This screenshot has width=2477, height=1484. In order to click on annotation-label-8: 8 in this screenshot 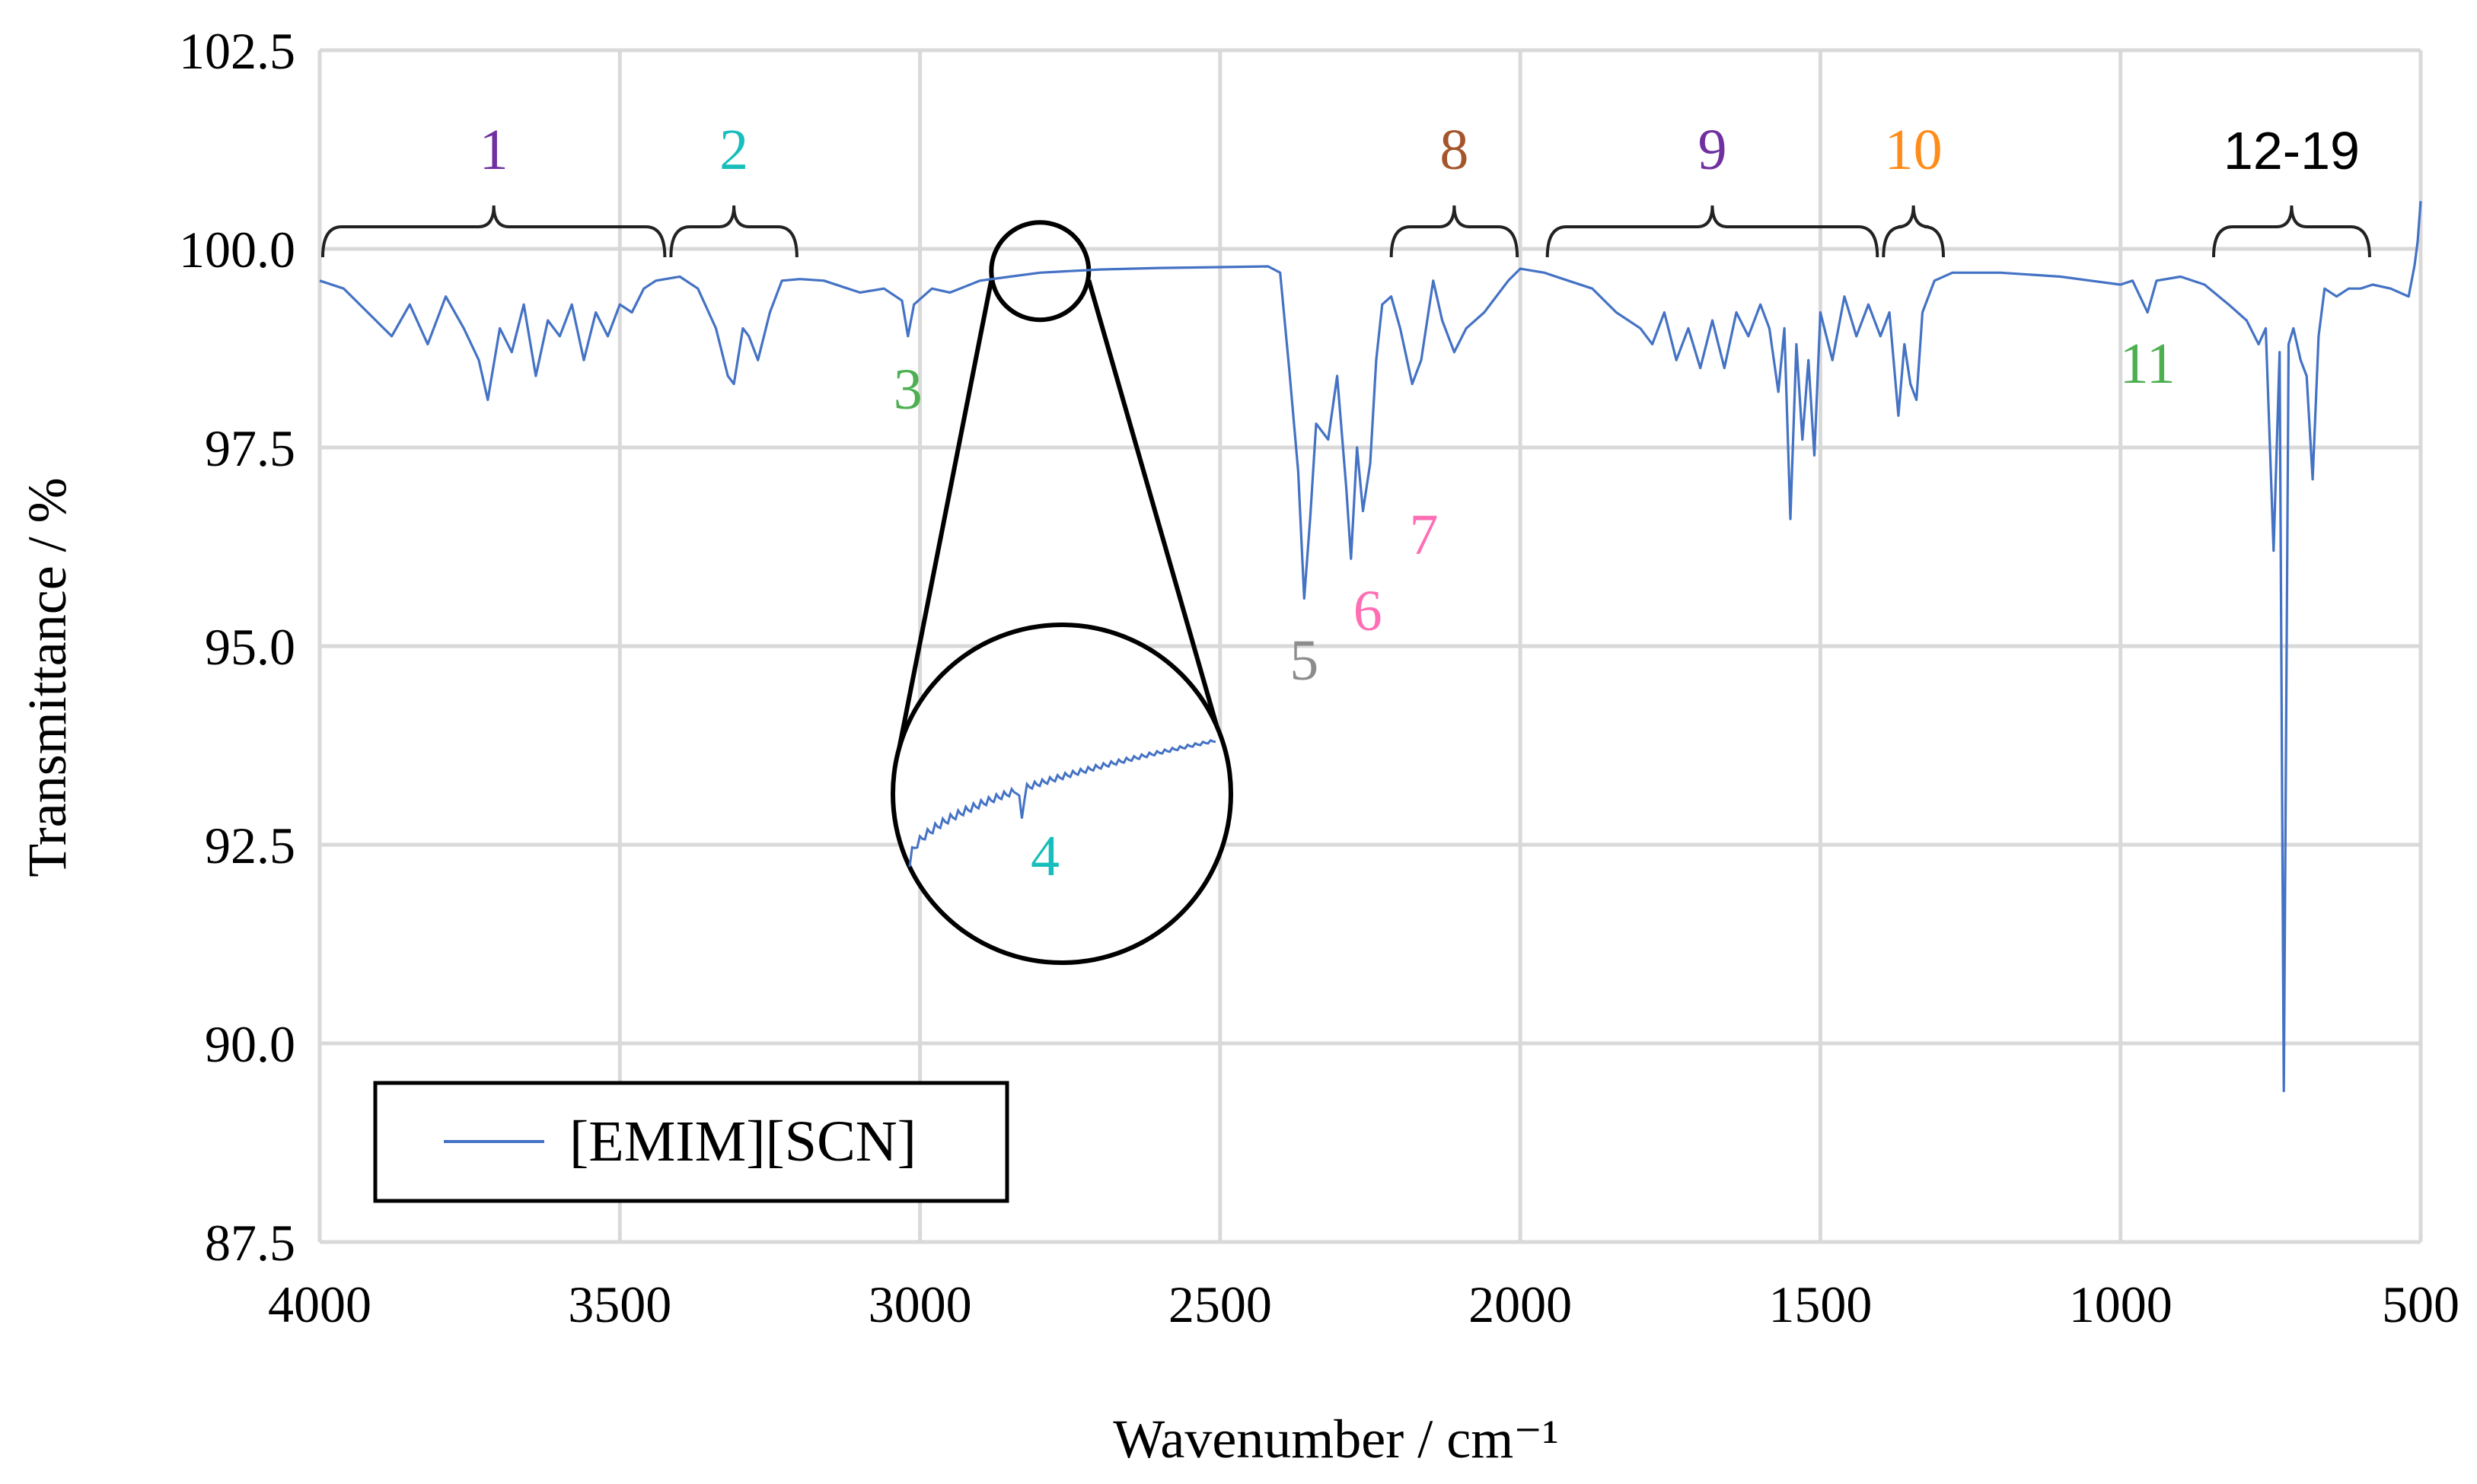, I will do `click(1453, 150)`.